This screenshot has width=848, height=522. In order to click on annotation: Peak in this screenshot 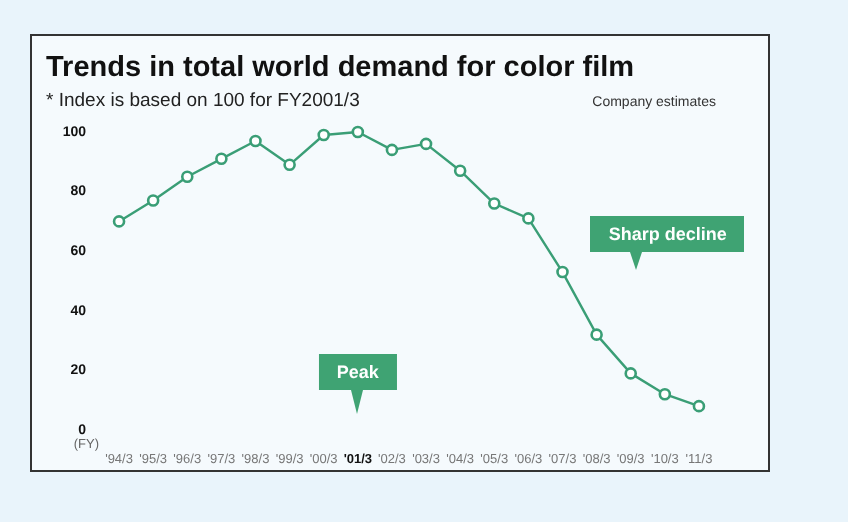, I will do `click(357, 372)`.